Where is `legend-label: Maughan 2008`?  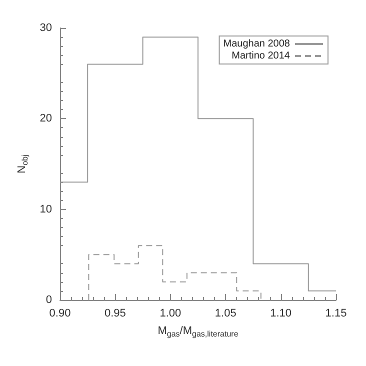
legend-label: Maughan 2008 is located at coordinates (256, 44).